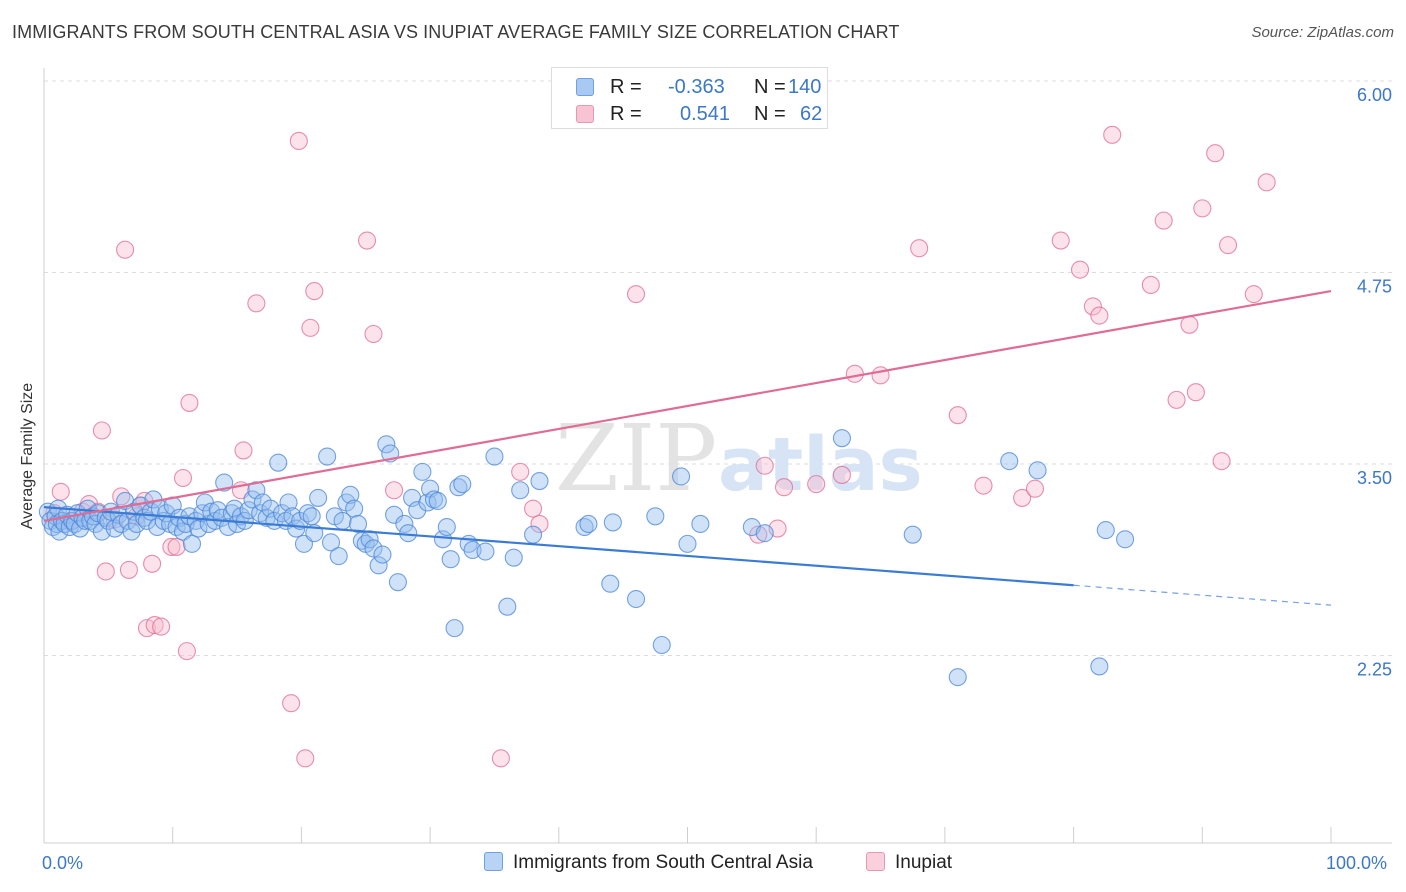  I want to click on y-tick-label: 4.75, so click(1374, 287).